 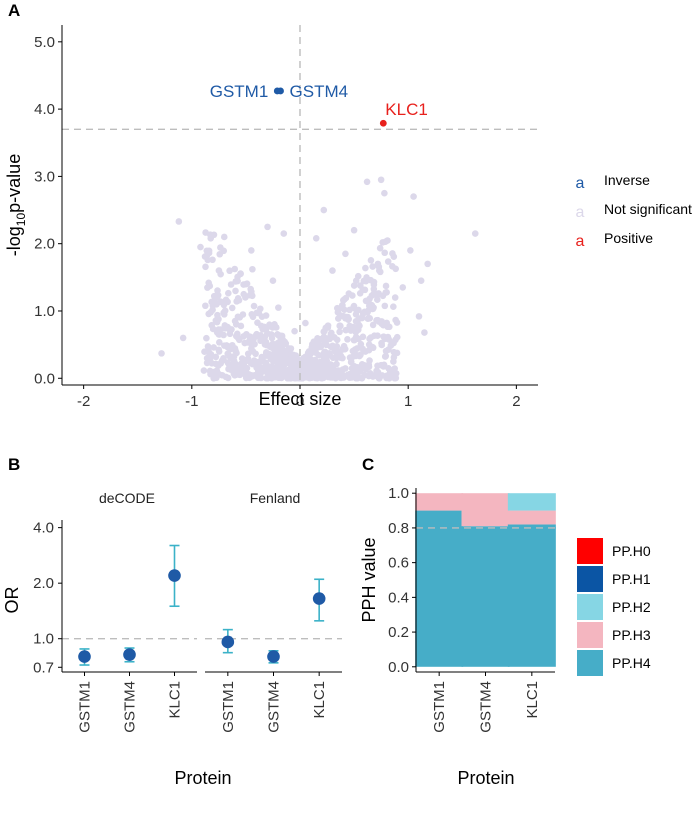 What do you see at coordinates (398, 528) in the screenshot?
I see `y-tick-label: 0.8` at bounding box center [398, 528].